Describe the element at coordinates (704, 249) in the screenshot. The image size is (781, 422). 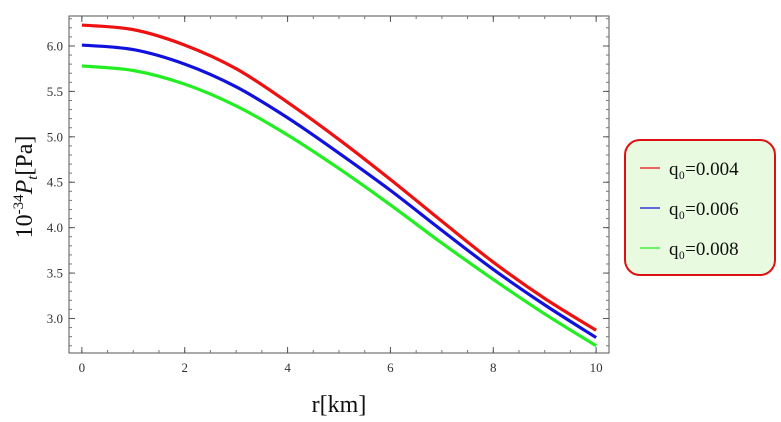
I see `legend-label-3: q₀=0.008` at that location.